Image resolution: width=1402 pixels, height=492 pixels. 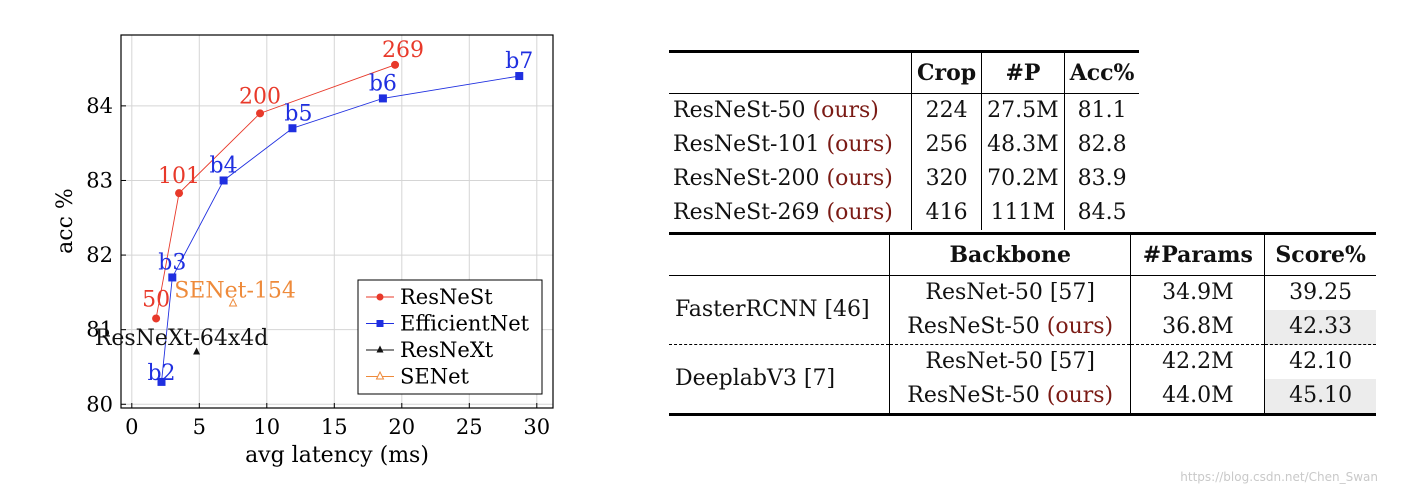 I want to click on table2-row: ResNeSt-50 (ours) 44.0M 45.10, so click(x=1022, y=397).